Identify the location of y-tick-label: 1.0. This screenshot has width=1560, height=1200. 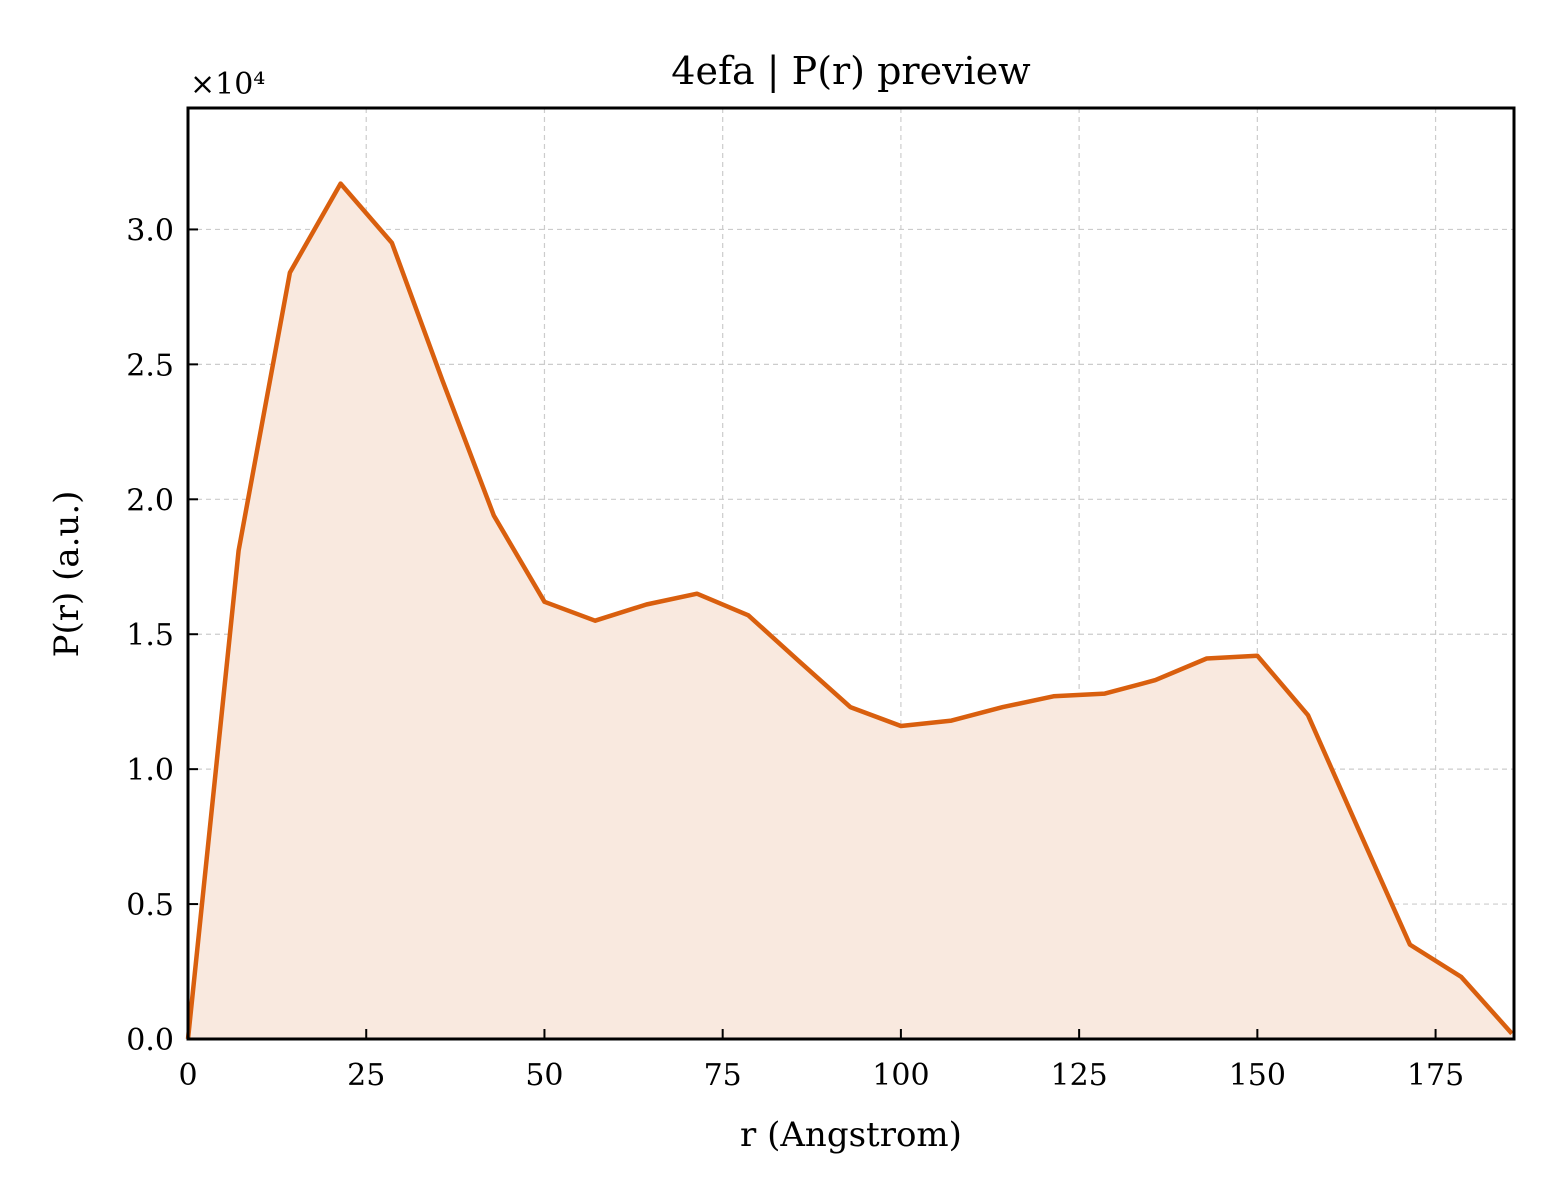
(150, 770).